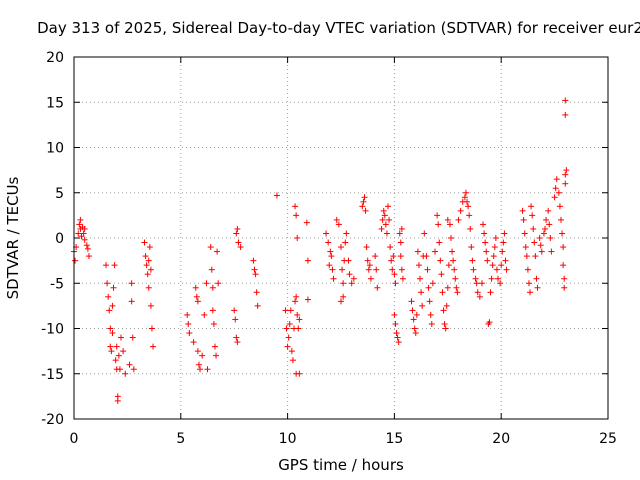 This screenshot has height=480, width=640. Describe the element at coordinates (55, 149) in the screenshot. I see `y-tick-label: 10` at that location.